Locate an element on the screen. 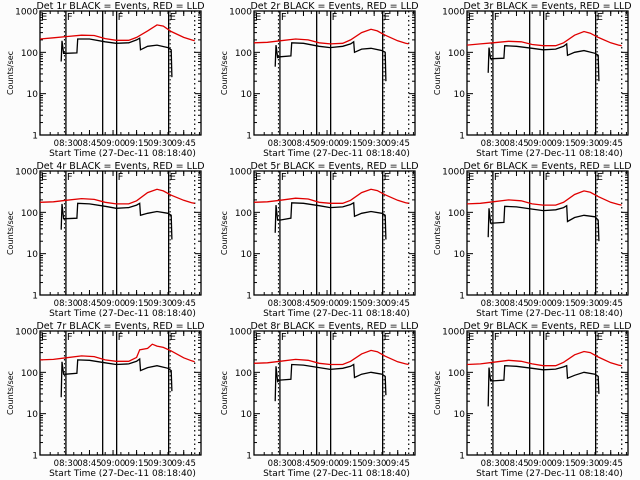  panel-title: Det 1r BLACK = Events, RED = LLD is located at coordinates (120, 6).